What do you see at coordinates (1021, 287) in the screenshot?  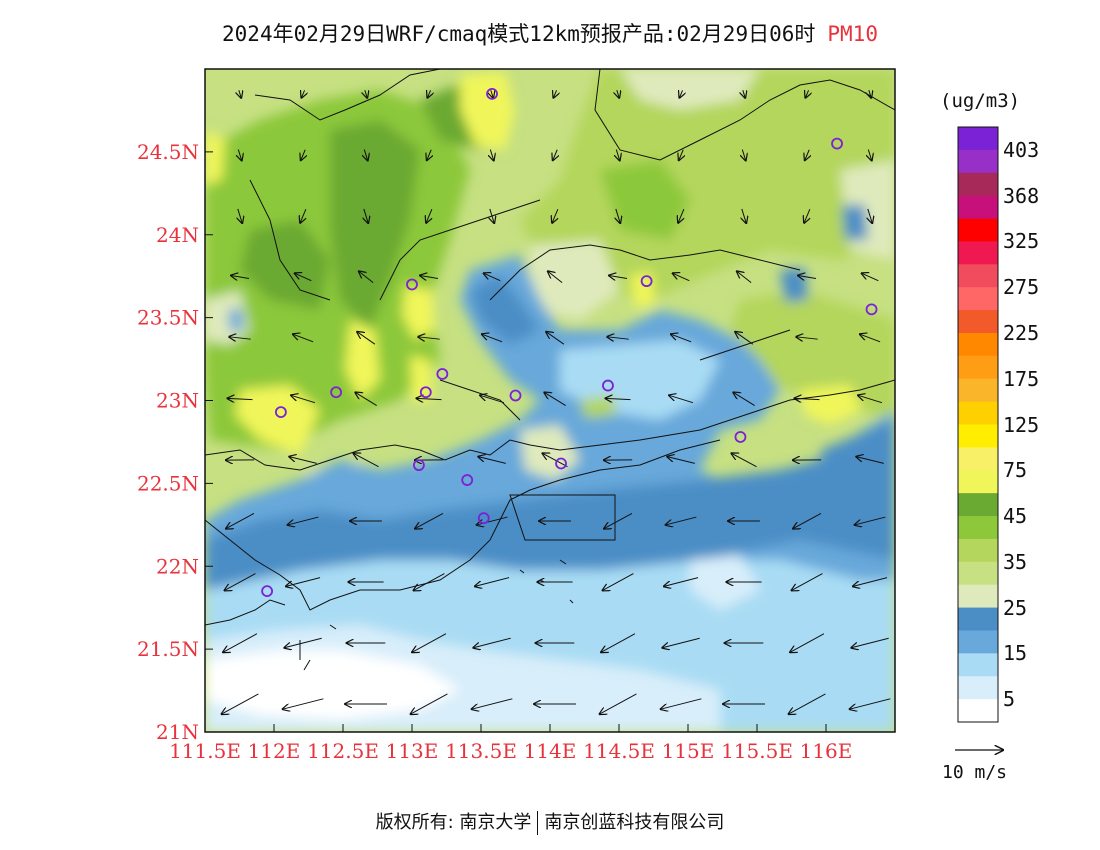 I see `colorbar-label: 275` at bounding box center [1021, 287].